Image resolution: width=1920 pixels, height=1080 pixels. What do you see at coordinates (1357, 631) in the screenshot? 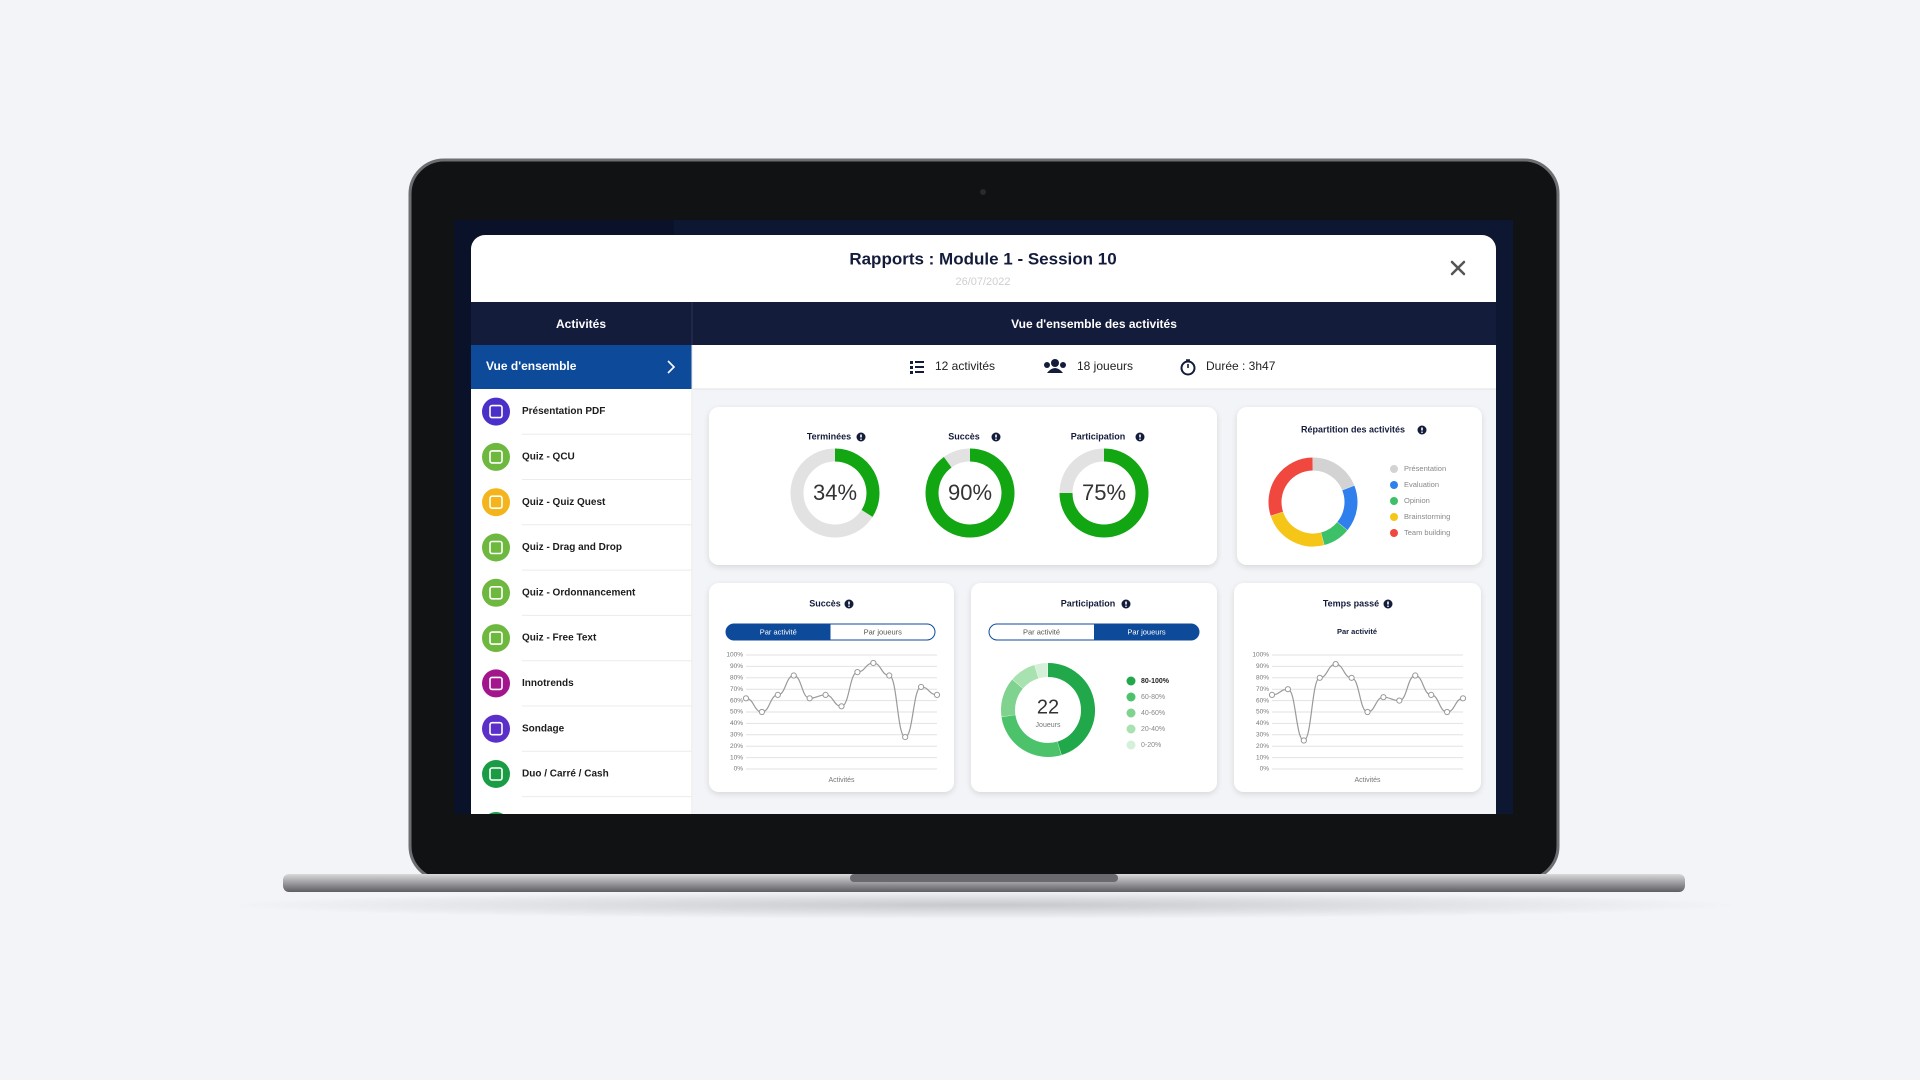
I see `card-subtitle: Par activité` at bounding box center [1357, 631].